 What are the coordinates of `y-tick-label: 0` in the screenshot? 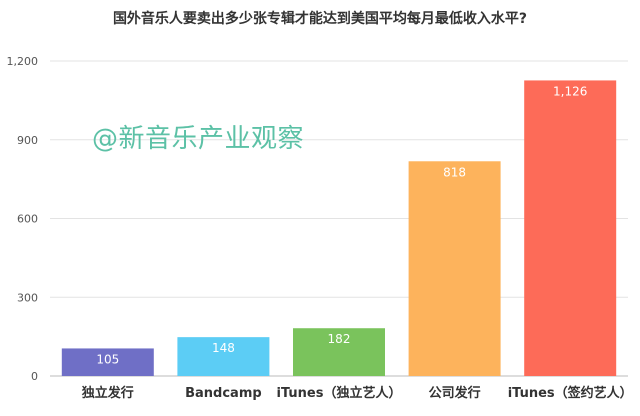 It's located at (34, 376).